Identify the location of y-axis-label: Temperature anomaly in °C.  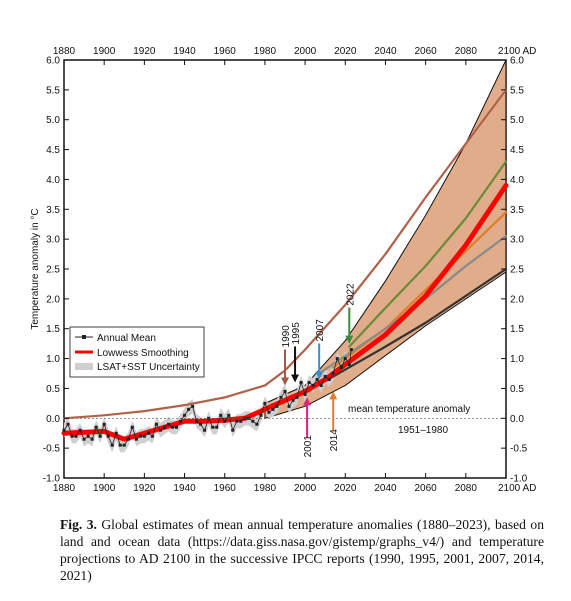
(35, 268).